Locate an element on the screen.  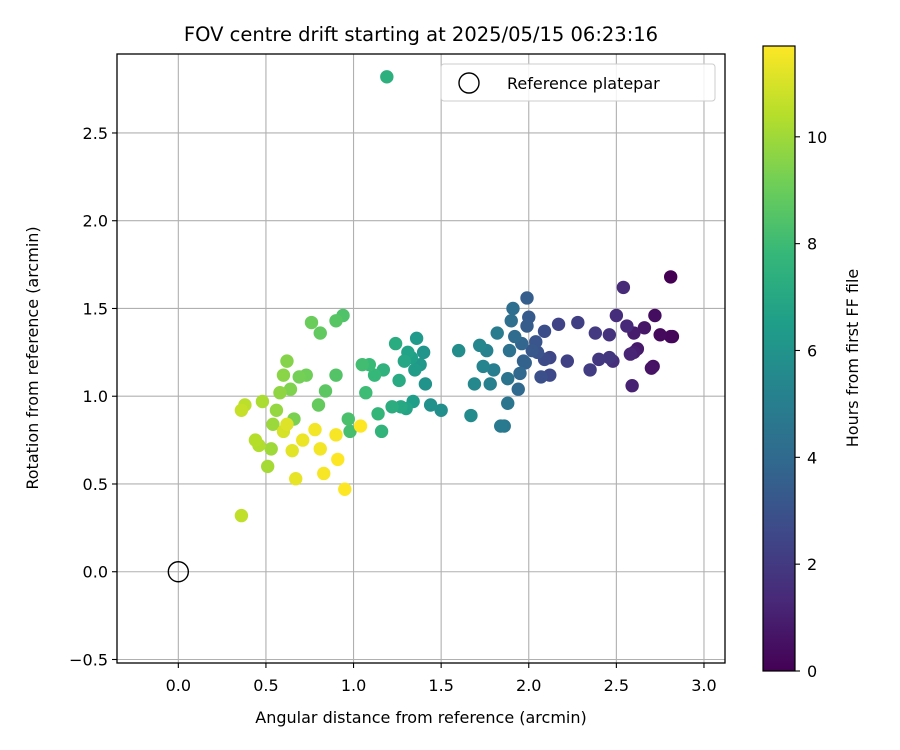
colorbar-ticks: 0 2 4 6 8 10 is located at coordinates (811, 404).